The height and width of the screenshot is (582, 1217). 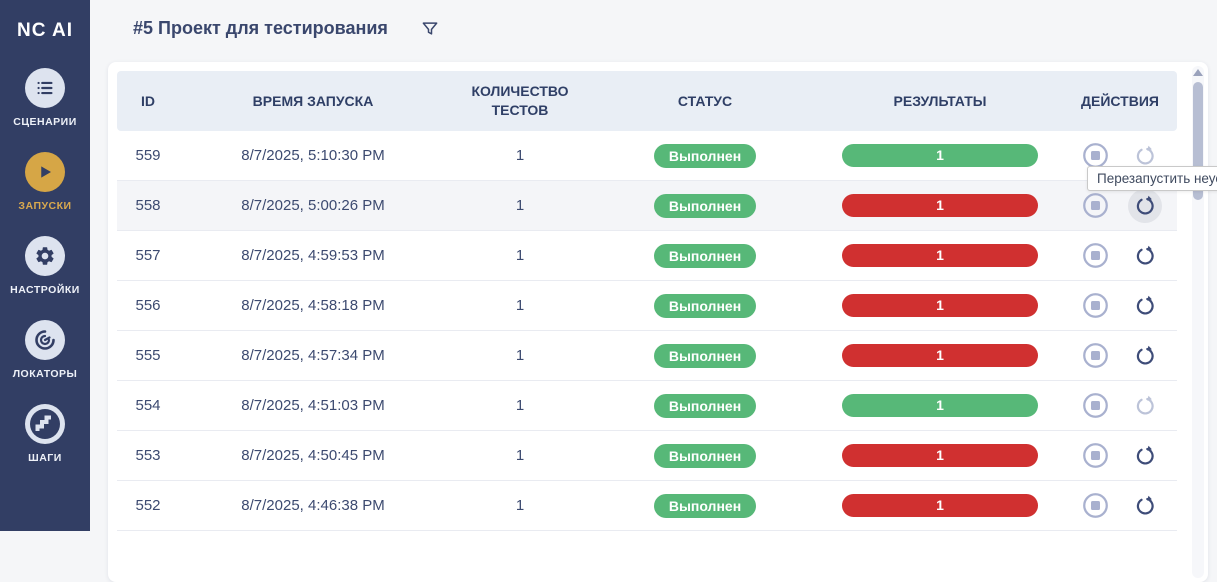 What do you see at coordinates (148, 505) in the screenshot?
I see `run-id: 552` at bounding box center [148, 505].